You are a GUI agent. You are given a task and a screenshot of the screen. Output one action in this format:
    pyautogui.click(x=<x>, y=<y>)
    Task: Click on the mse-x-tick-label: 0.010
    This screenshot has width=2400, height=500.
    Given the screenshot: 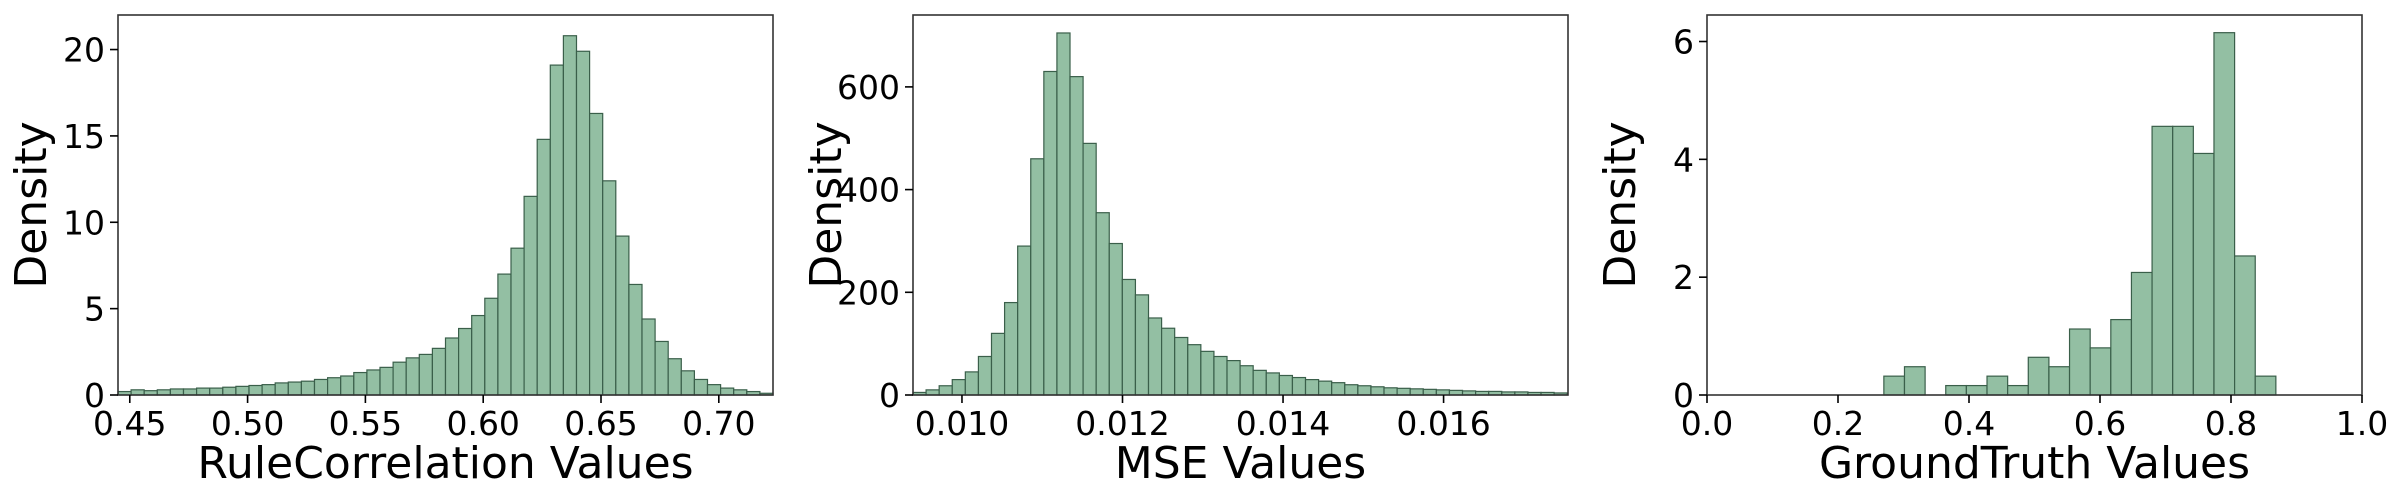 What is the action you would take?
    pyautogui.click(x=962, y=423)
    